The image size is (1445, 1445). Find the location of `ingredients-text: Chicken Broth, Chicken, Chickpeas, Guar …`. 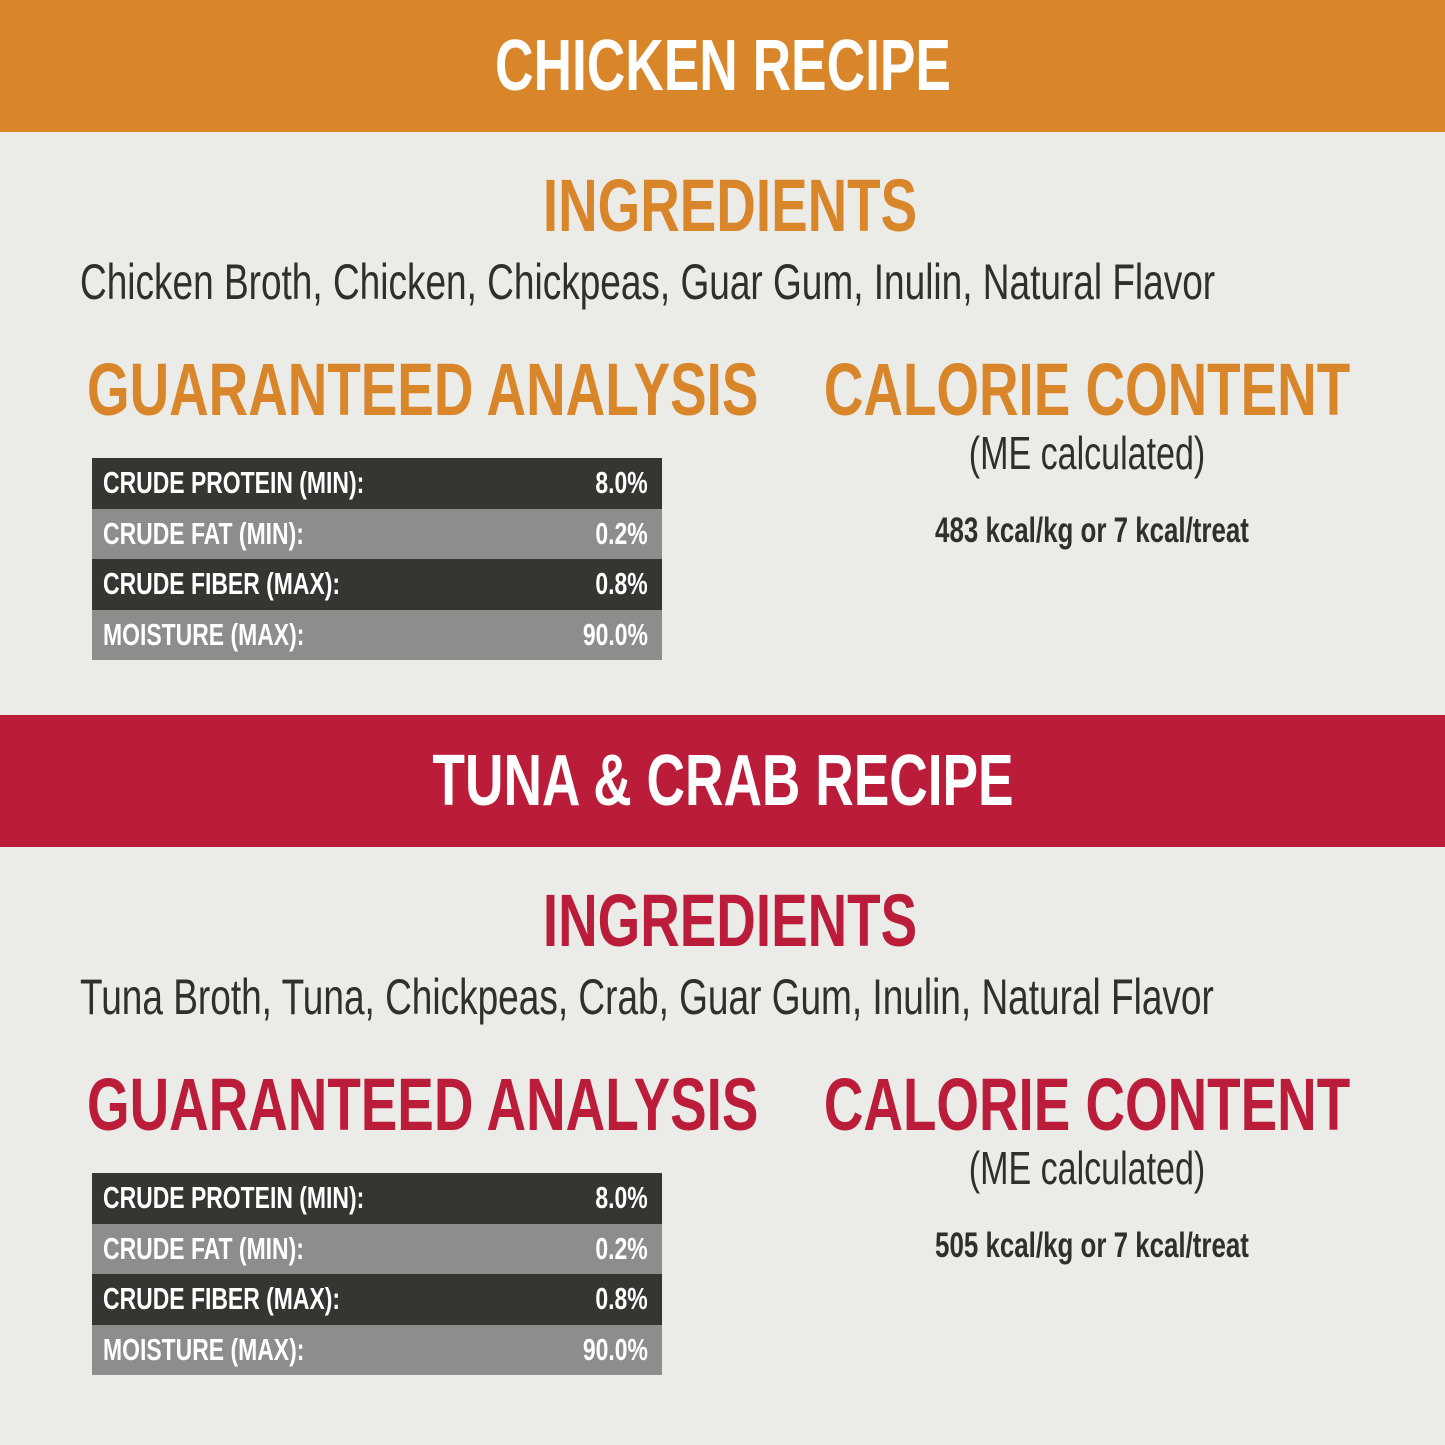

ingredients-text: Chicken Broth, Chicken, Chickpeas, Guar … is located at coordinates (648, 282).